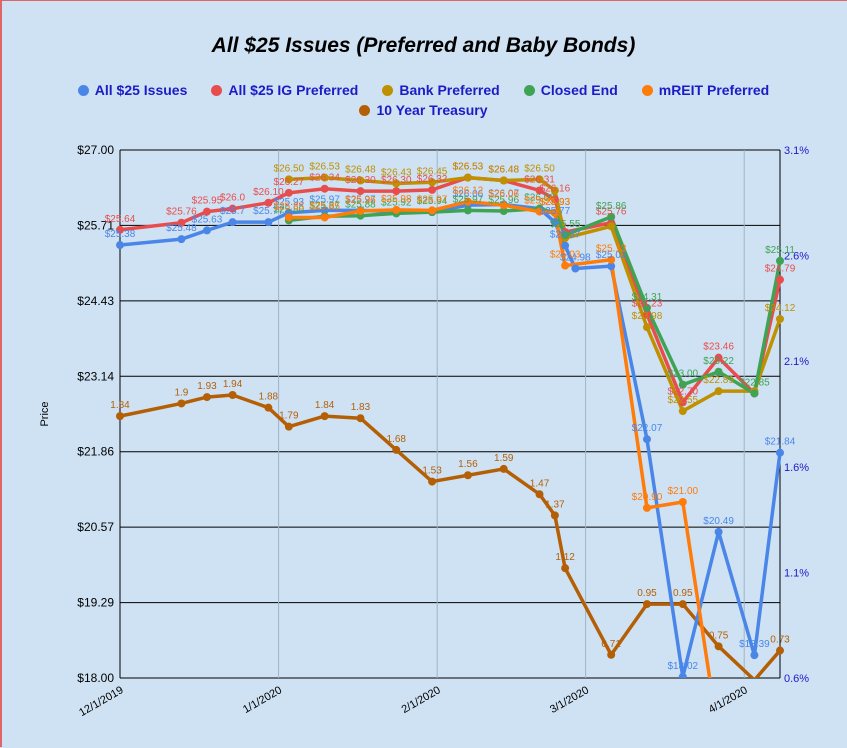 This screenshot has height=748, width=847. What do you see at coordinates (360, 170) in the screenshot?
I see `data-label-bank-preferred: $26.48` at bounding box center [360, 170].